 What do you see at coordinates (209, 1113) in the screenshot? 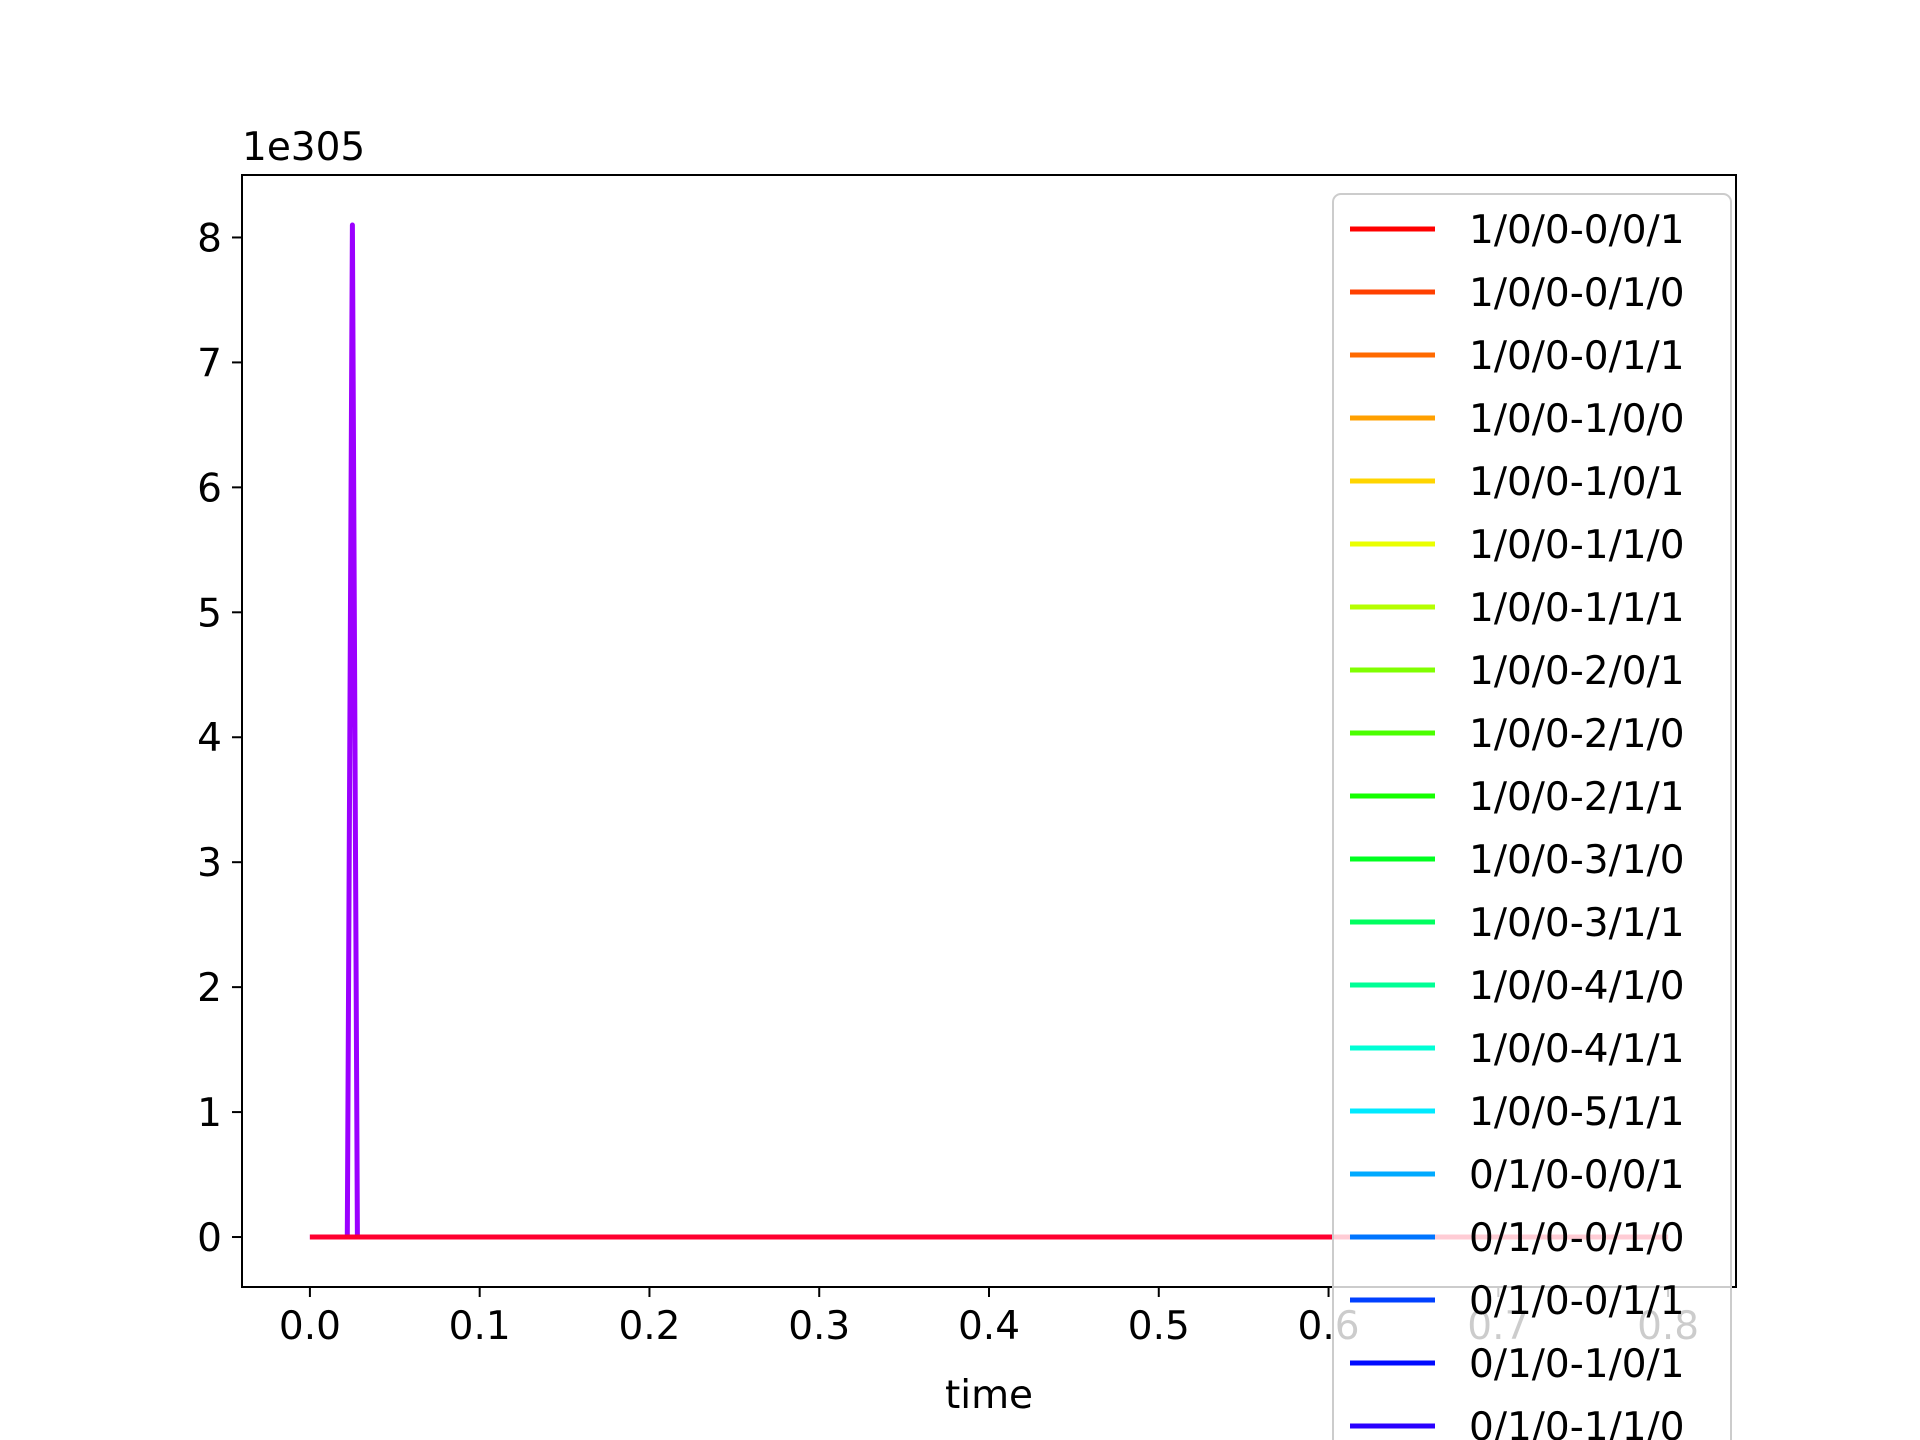
I see `y-tick-label: 1` at bounding box center [209, 1113].